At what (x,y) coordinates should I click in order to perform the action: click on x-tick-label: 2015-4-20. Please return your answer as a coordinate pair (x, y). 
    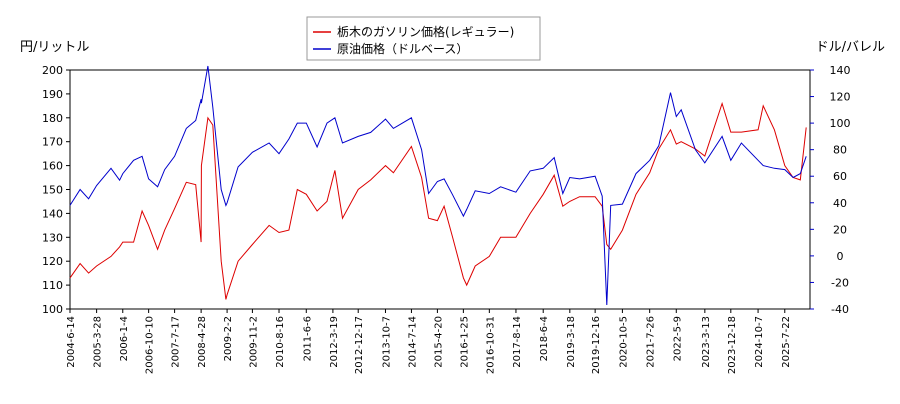
    Looking at the image, I should click on (438, 342).